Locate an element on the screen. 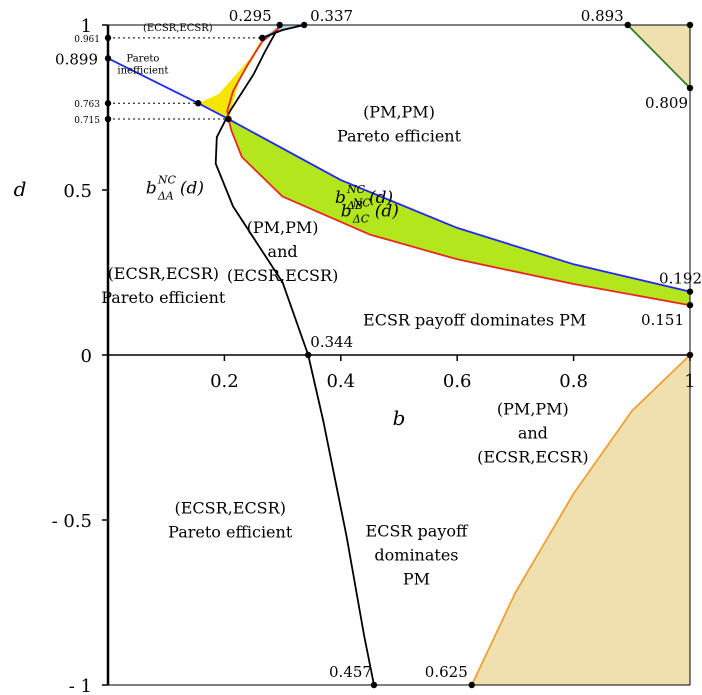 This screenshot has width=702, height=695. x-tick-label-1: 0.4 is located at coordinates (340, 381).